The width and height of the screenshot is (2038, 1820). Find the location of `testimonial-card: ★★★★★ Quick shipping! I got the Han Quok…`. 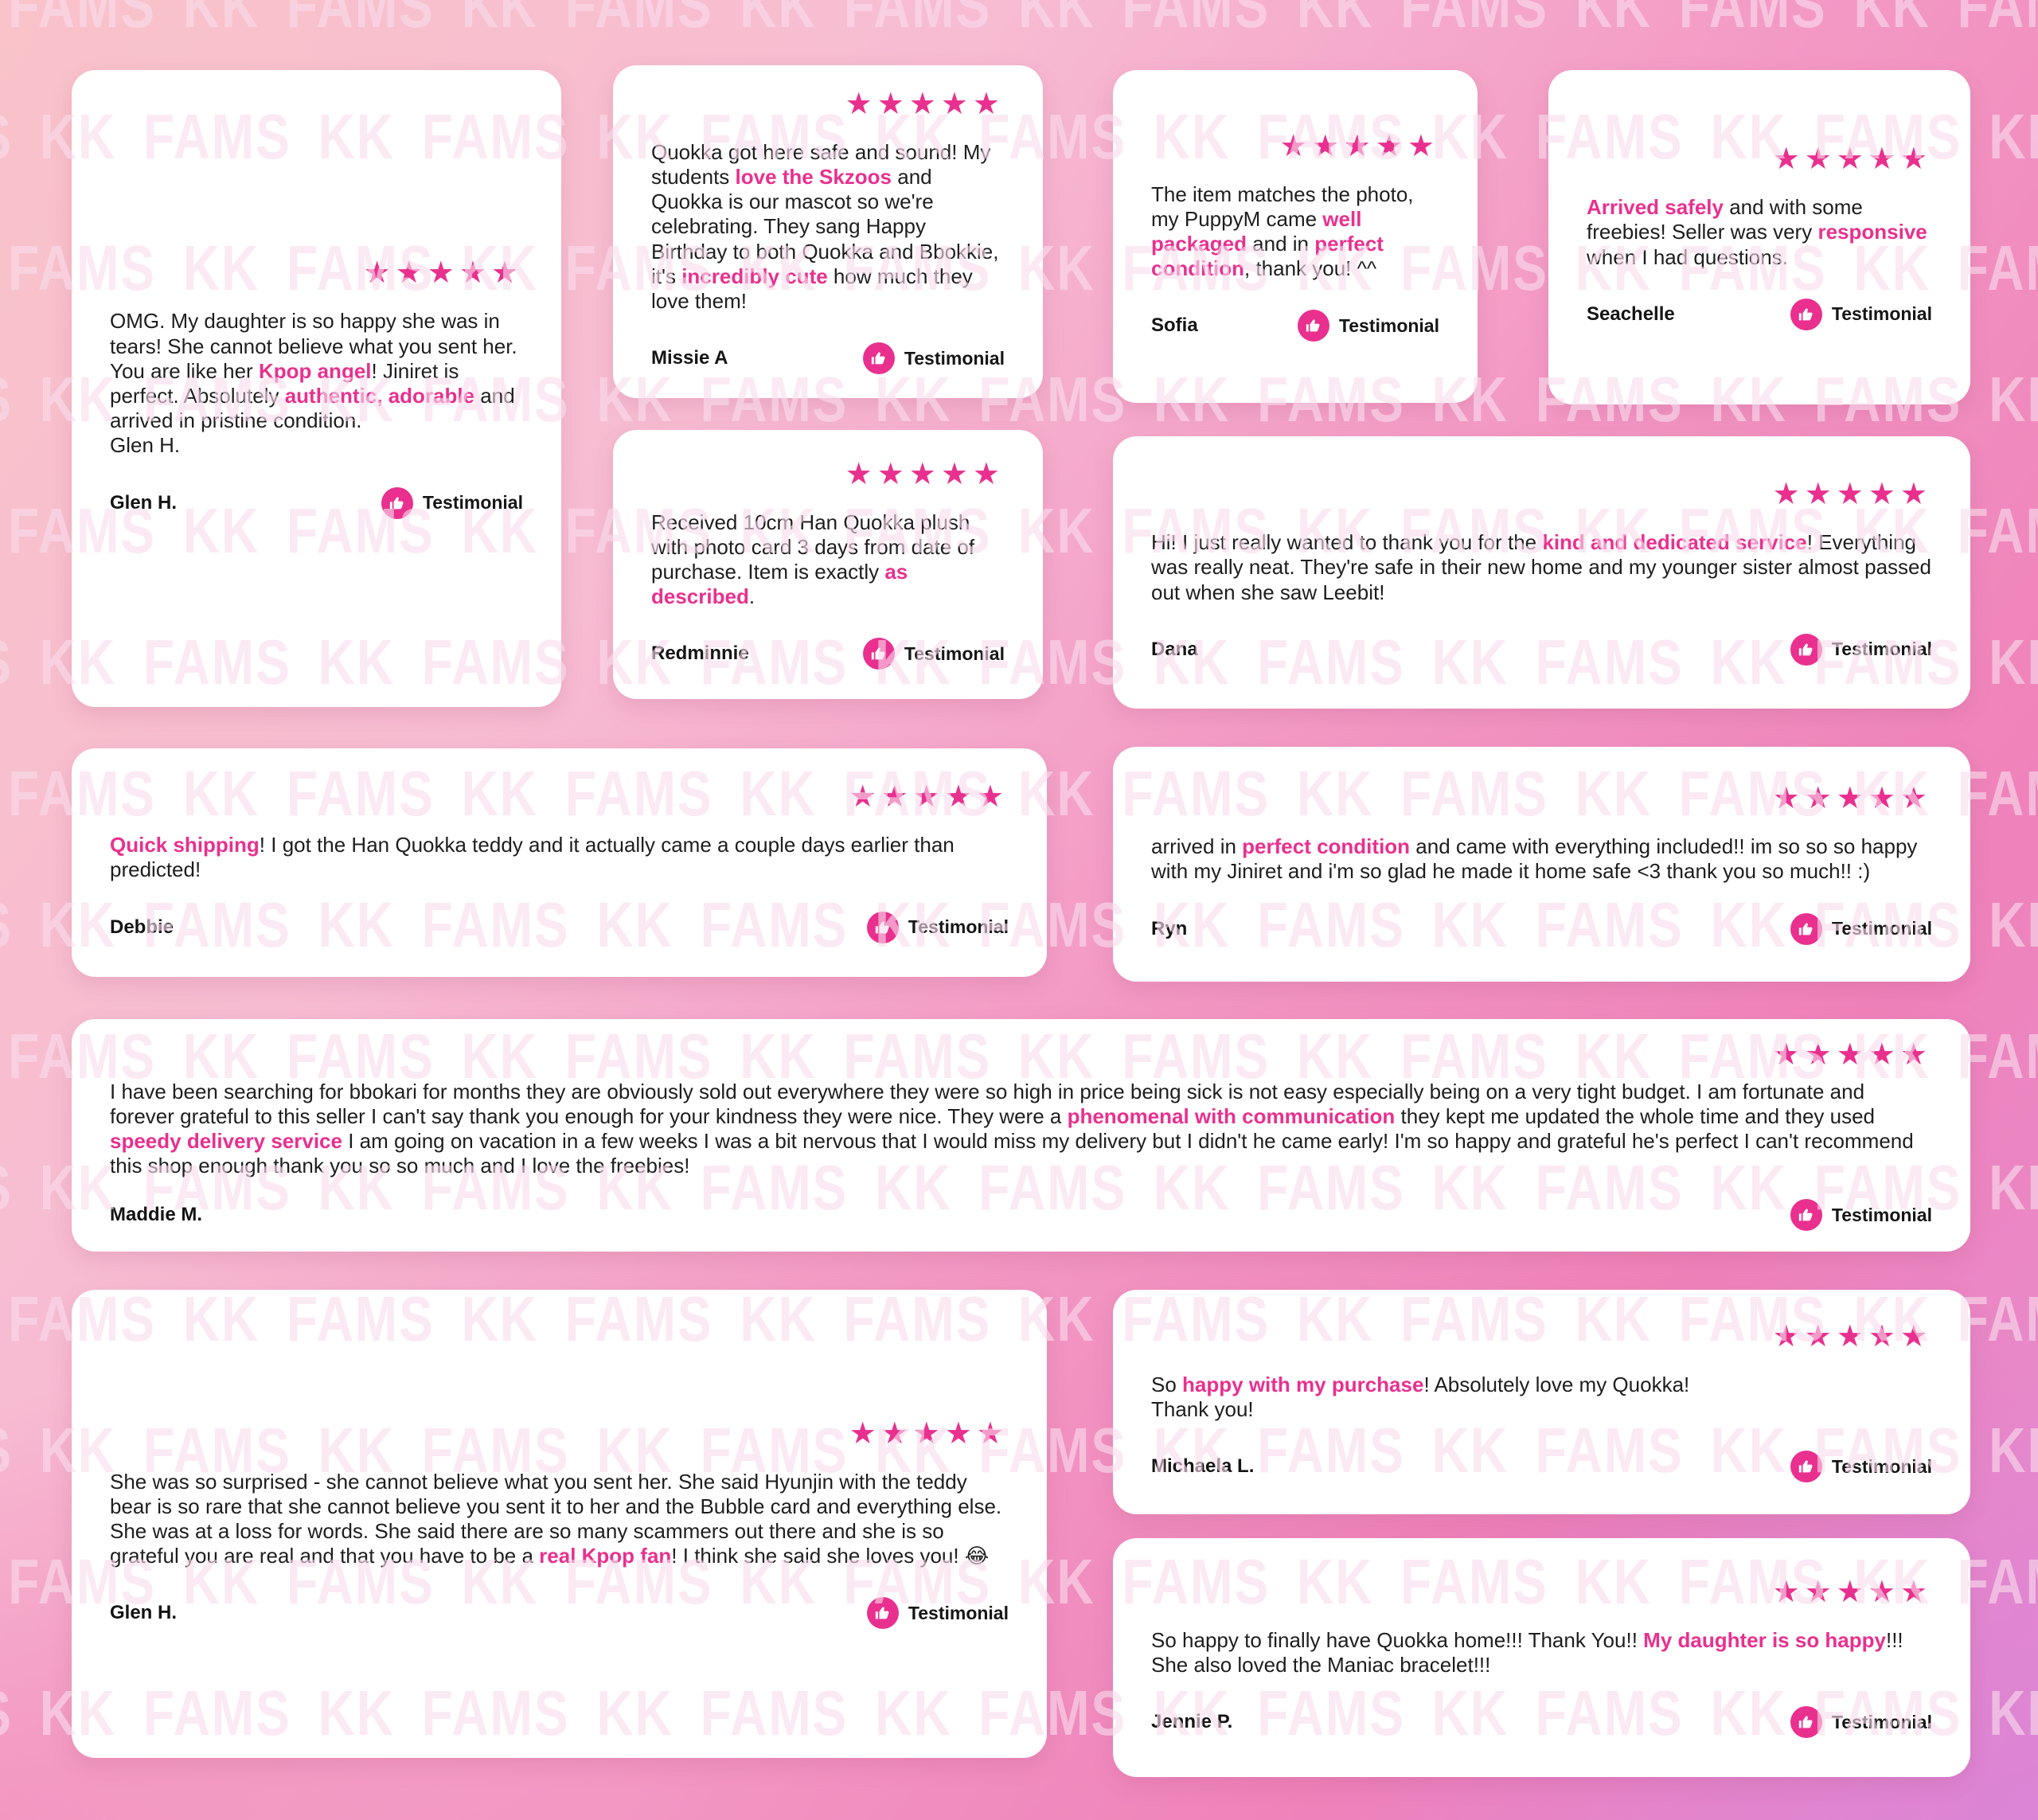

testimonial-card: ★★★★★ Quick shipping! I got the Han Quok… is located at coordinates (560, 863).